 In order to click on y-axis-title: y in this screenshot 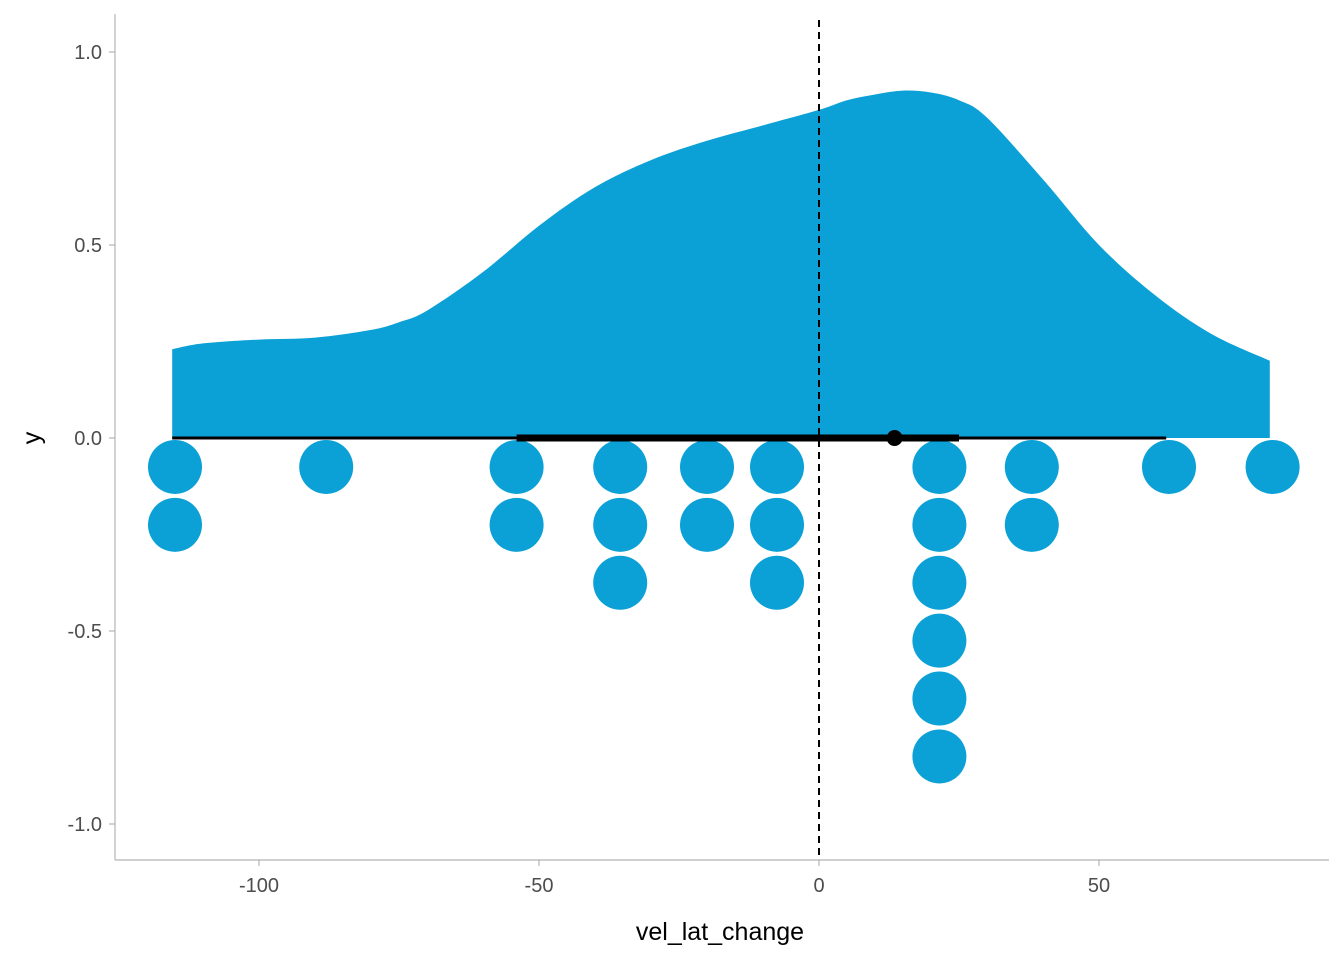, I will do `click(32, 437)`.